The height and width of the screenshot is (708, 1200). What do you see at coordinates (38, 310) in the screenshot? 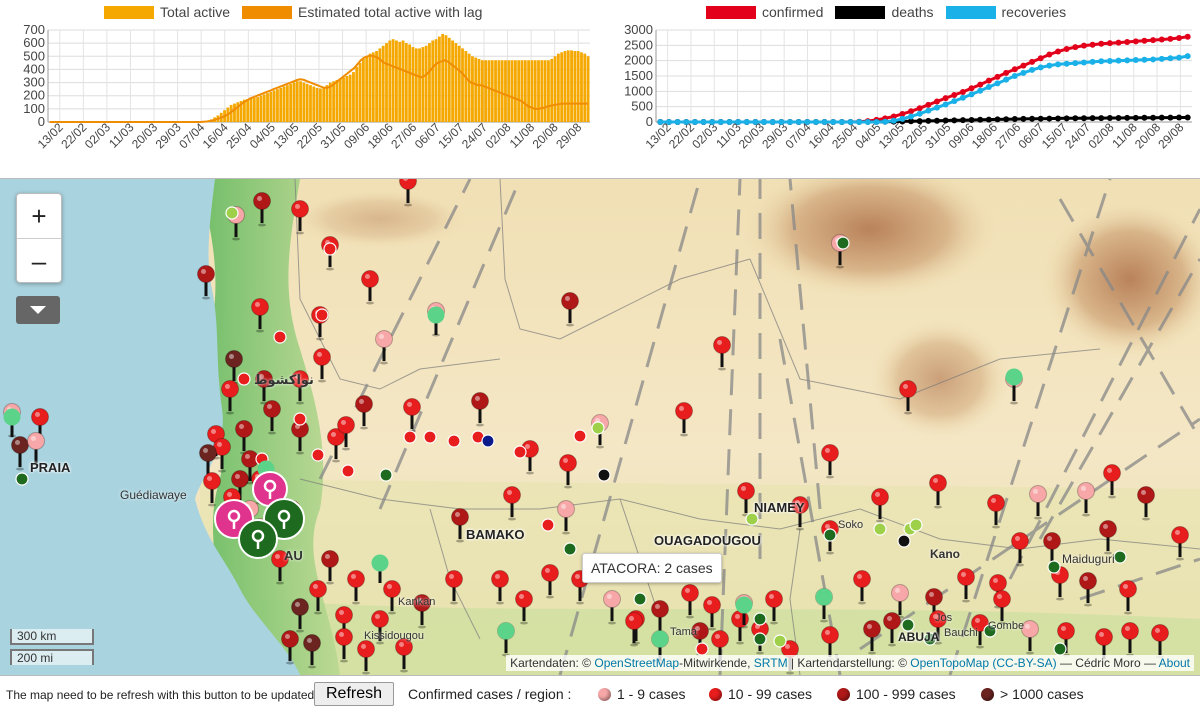
I see `layers-toggle-button` at bounding box center [38, 310].